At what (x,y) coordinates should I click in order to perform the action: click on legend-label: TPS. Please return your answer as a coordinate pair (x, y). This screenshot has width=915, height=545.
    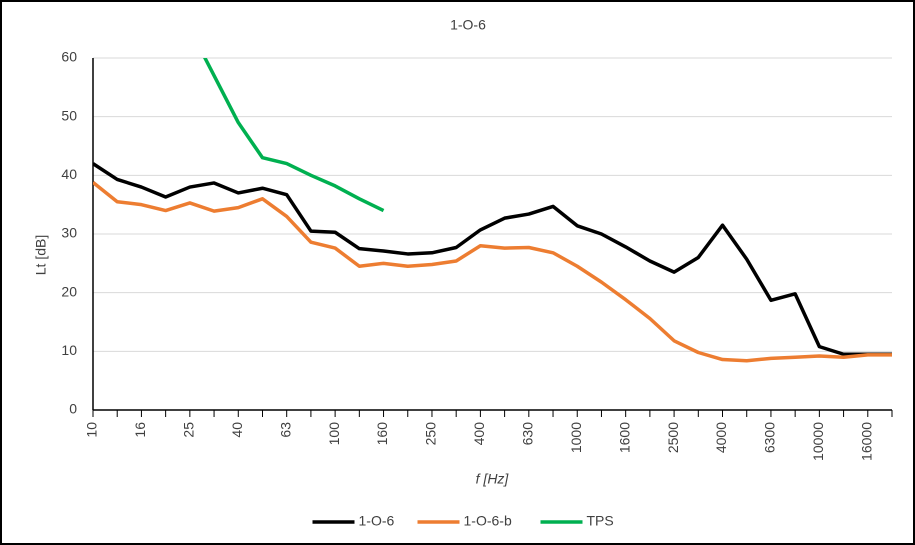
    Looking at the image, I should click on (600, 521).